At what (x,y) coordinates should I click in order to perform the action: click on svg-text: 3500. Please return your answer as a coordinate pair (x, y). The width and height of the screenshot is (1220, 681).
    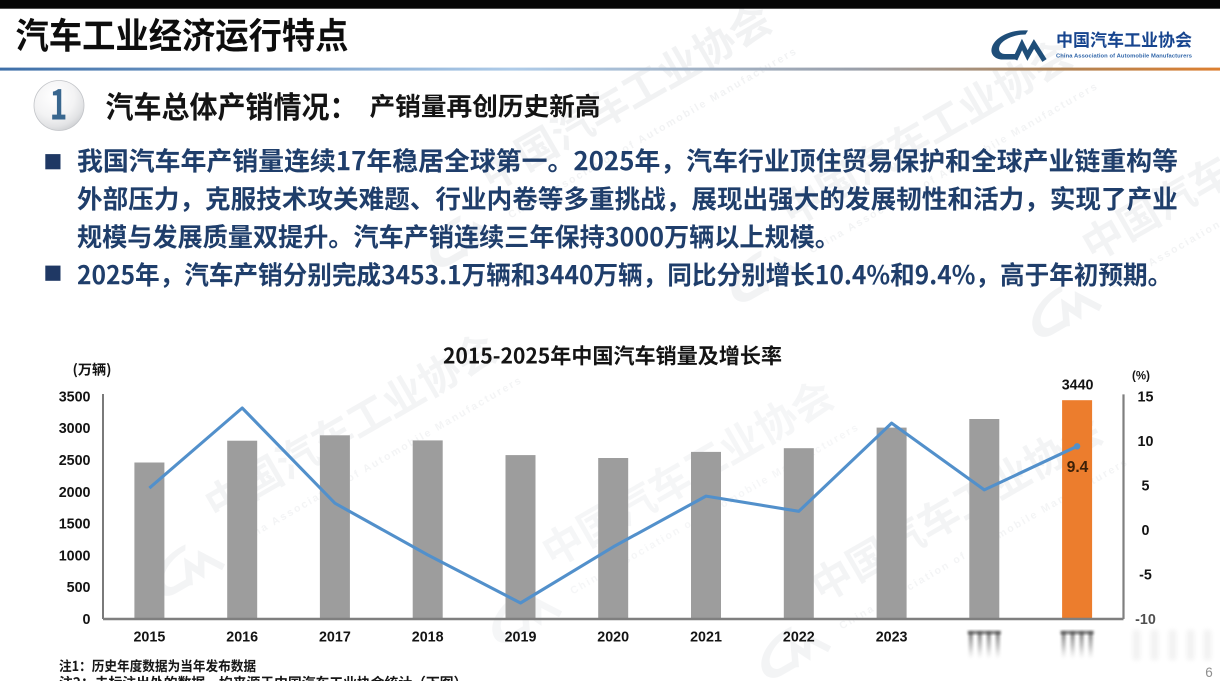
    Looking at the image, I should click on (75, 397).